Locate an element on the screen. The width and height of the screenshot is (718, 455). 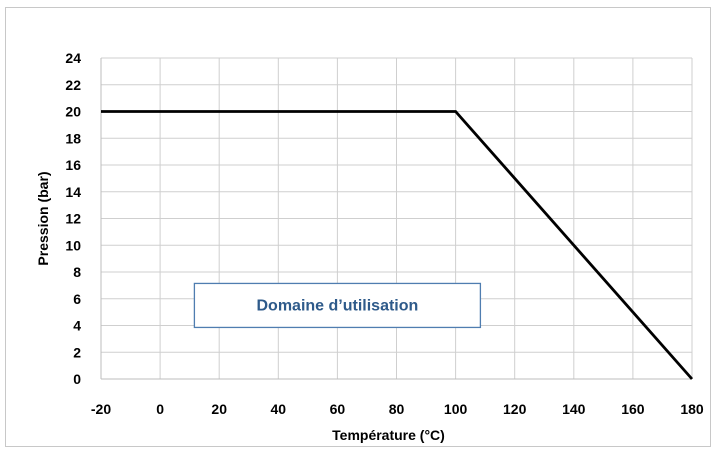
x-tick-label-7: 120 is located at coordinates (515, 409).